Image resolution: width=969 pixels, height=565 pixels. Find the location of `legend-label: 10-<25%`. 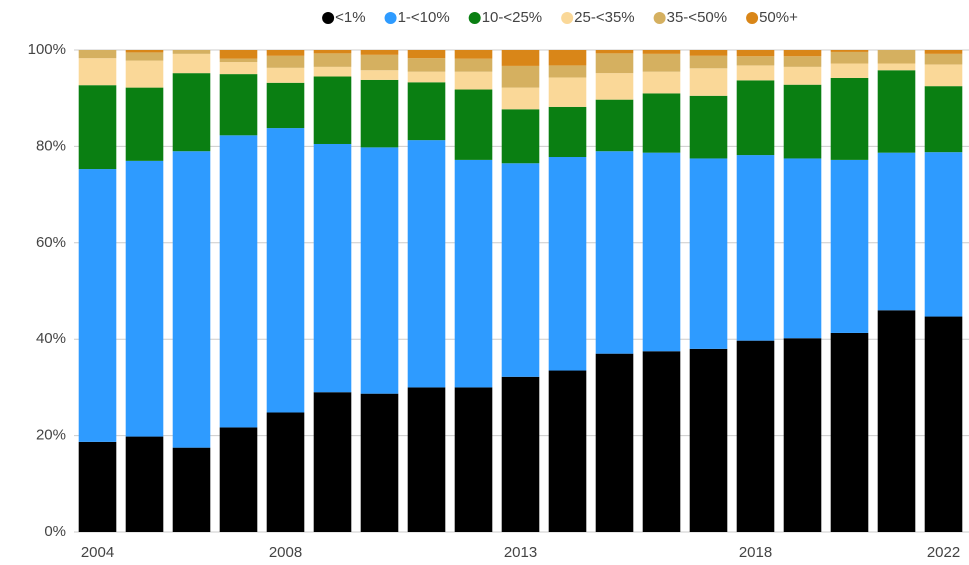

legend-label: 10-<25% is located at coordinates (512, 17).